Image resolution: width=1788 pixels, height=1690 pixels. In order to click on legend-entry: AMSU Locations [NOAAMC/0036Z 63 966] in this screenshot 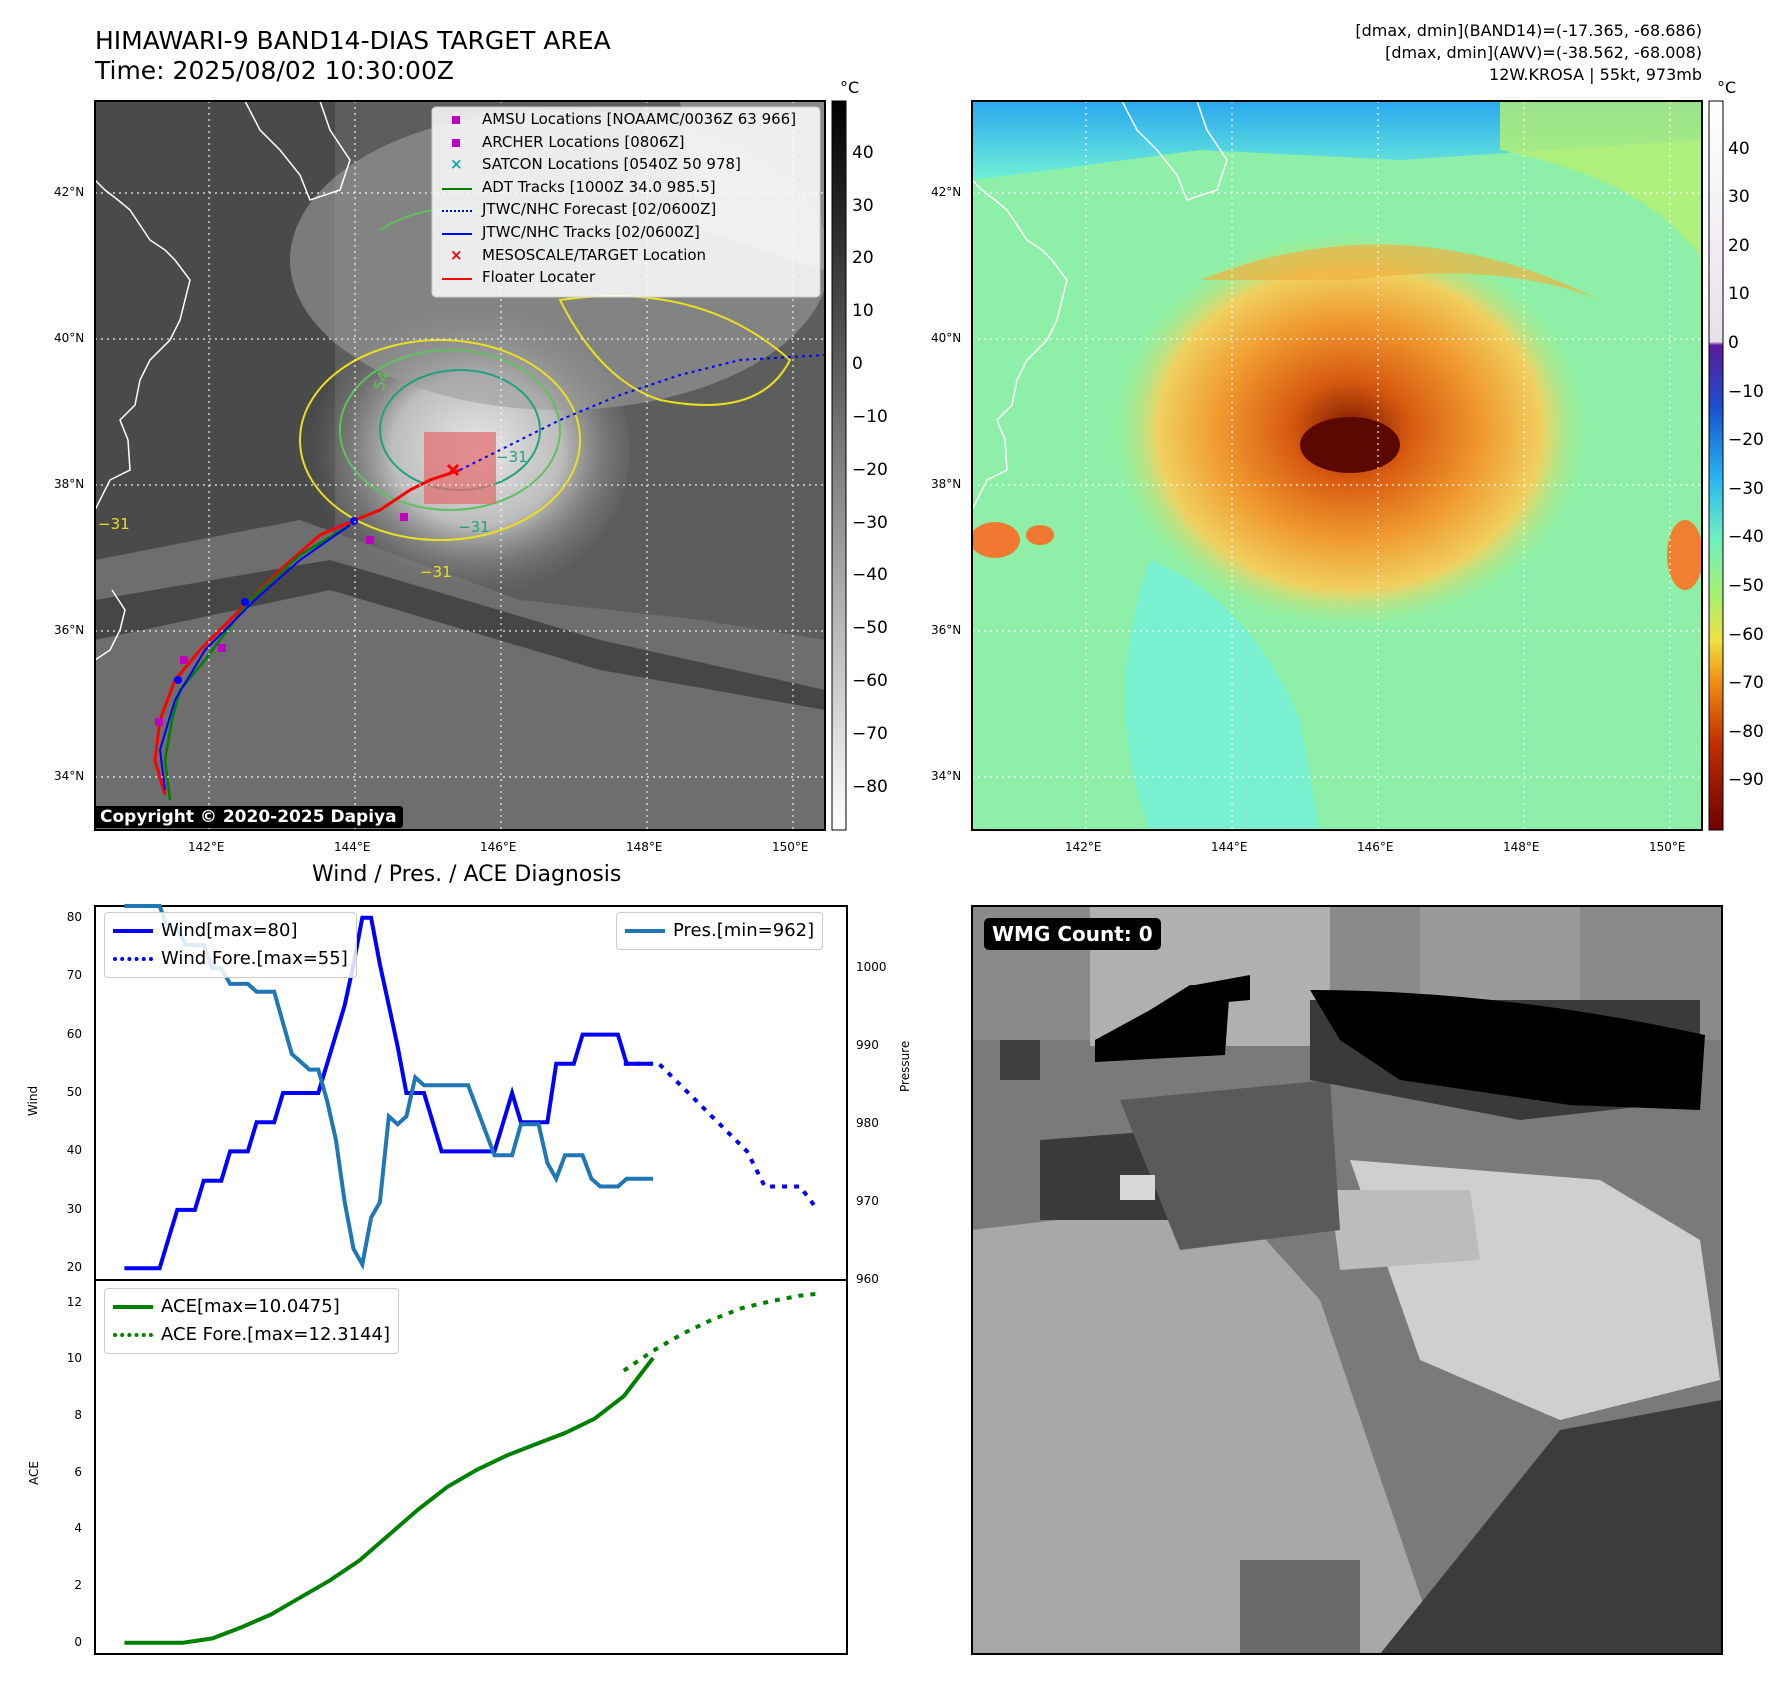, I will do `click(630, 121)`.